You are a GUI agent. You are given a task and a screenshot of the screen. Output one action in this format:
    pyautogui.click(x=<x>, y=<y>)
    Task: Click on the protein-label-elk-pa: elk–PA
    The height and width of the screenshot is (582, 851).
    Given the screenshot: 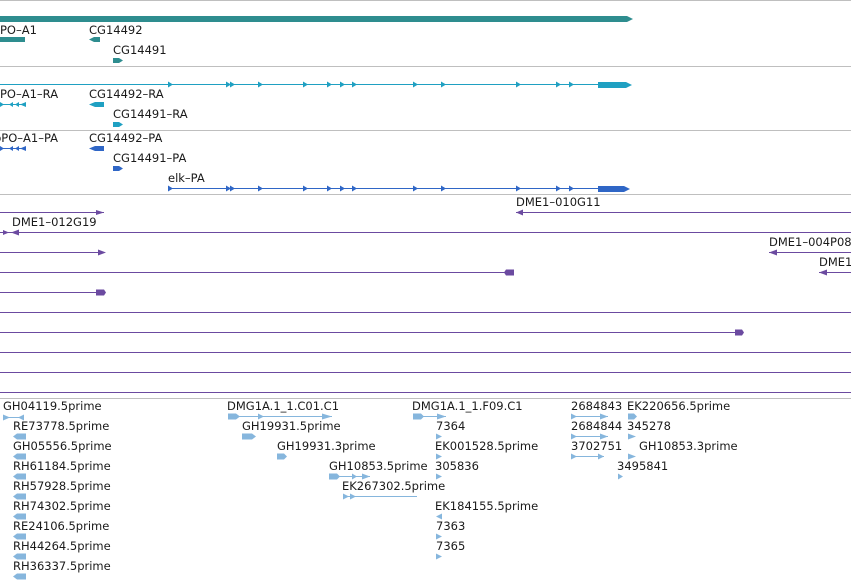 What is the action you would take?
    pyautogui.click(x=186, y=178)
    